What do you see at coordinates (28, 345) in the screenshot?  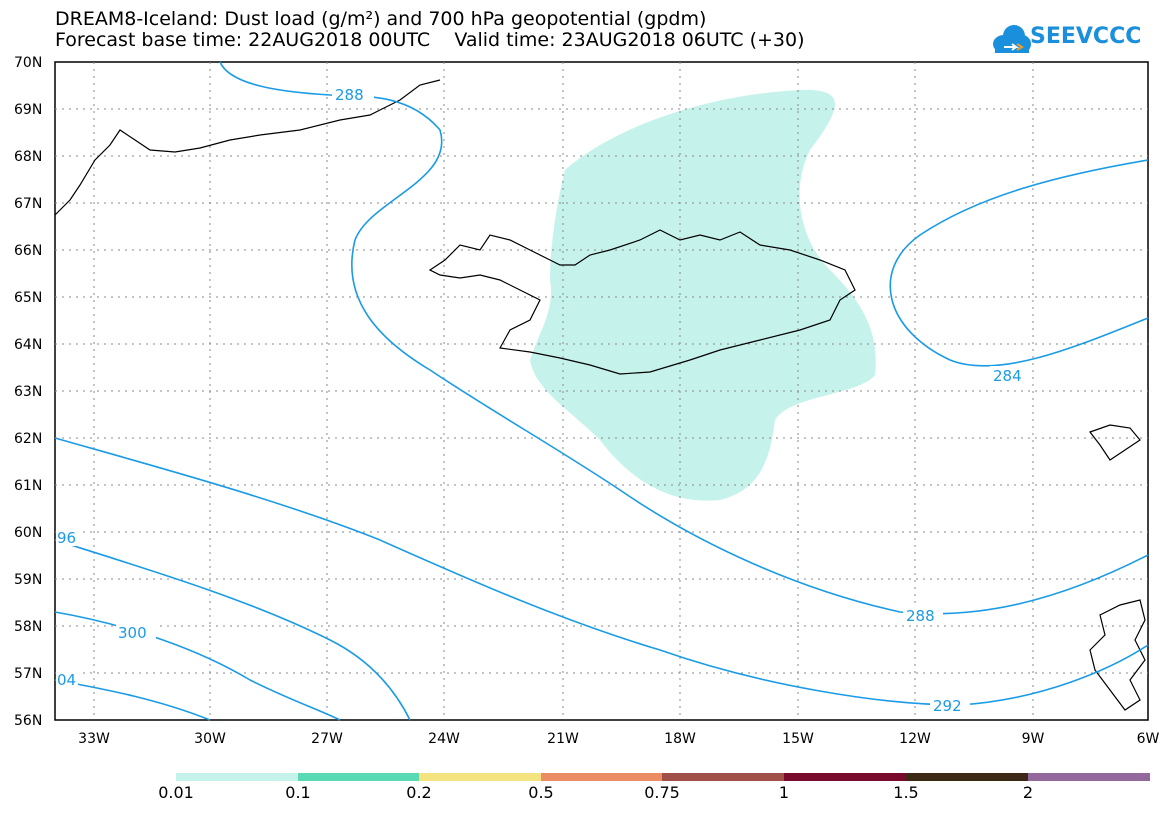 I see `lat-label: 64N` at bounding box center [28, 345].